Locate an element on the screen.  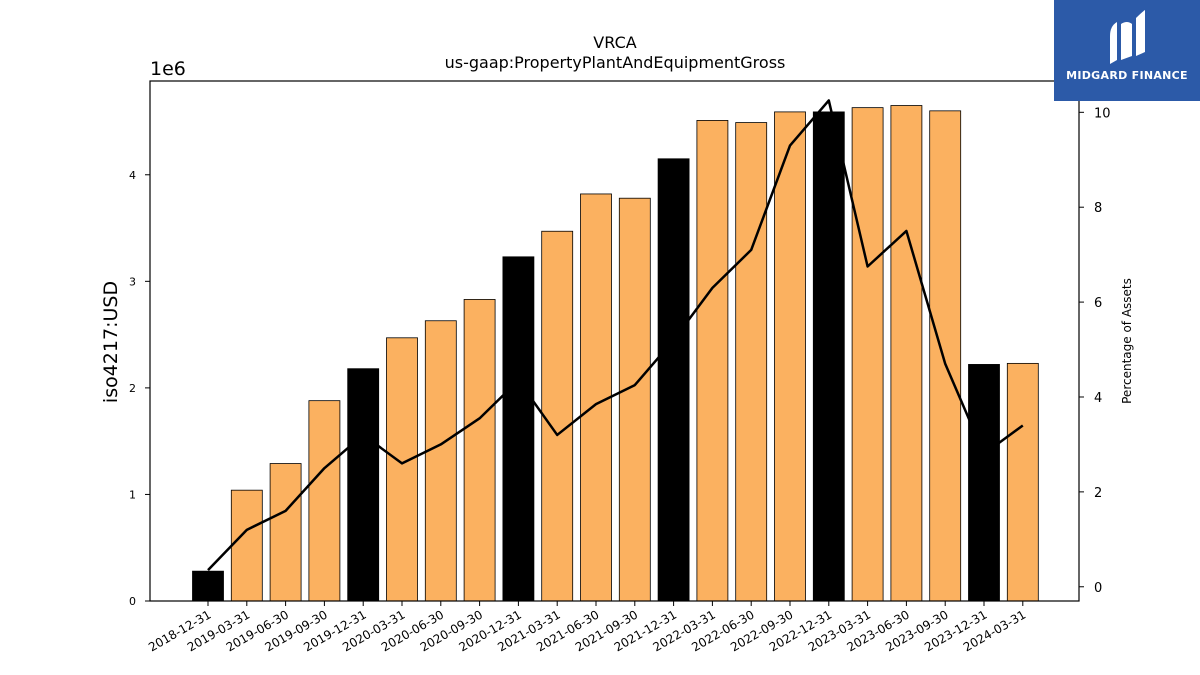
y2-tick-label: 8 is located at coordinates (1098, 208).